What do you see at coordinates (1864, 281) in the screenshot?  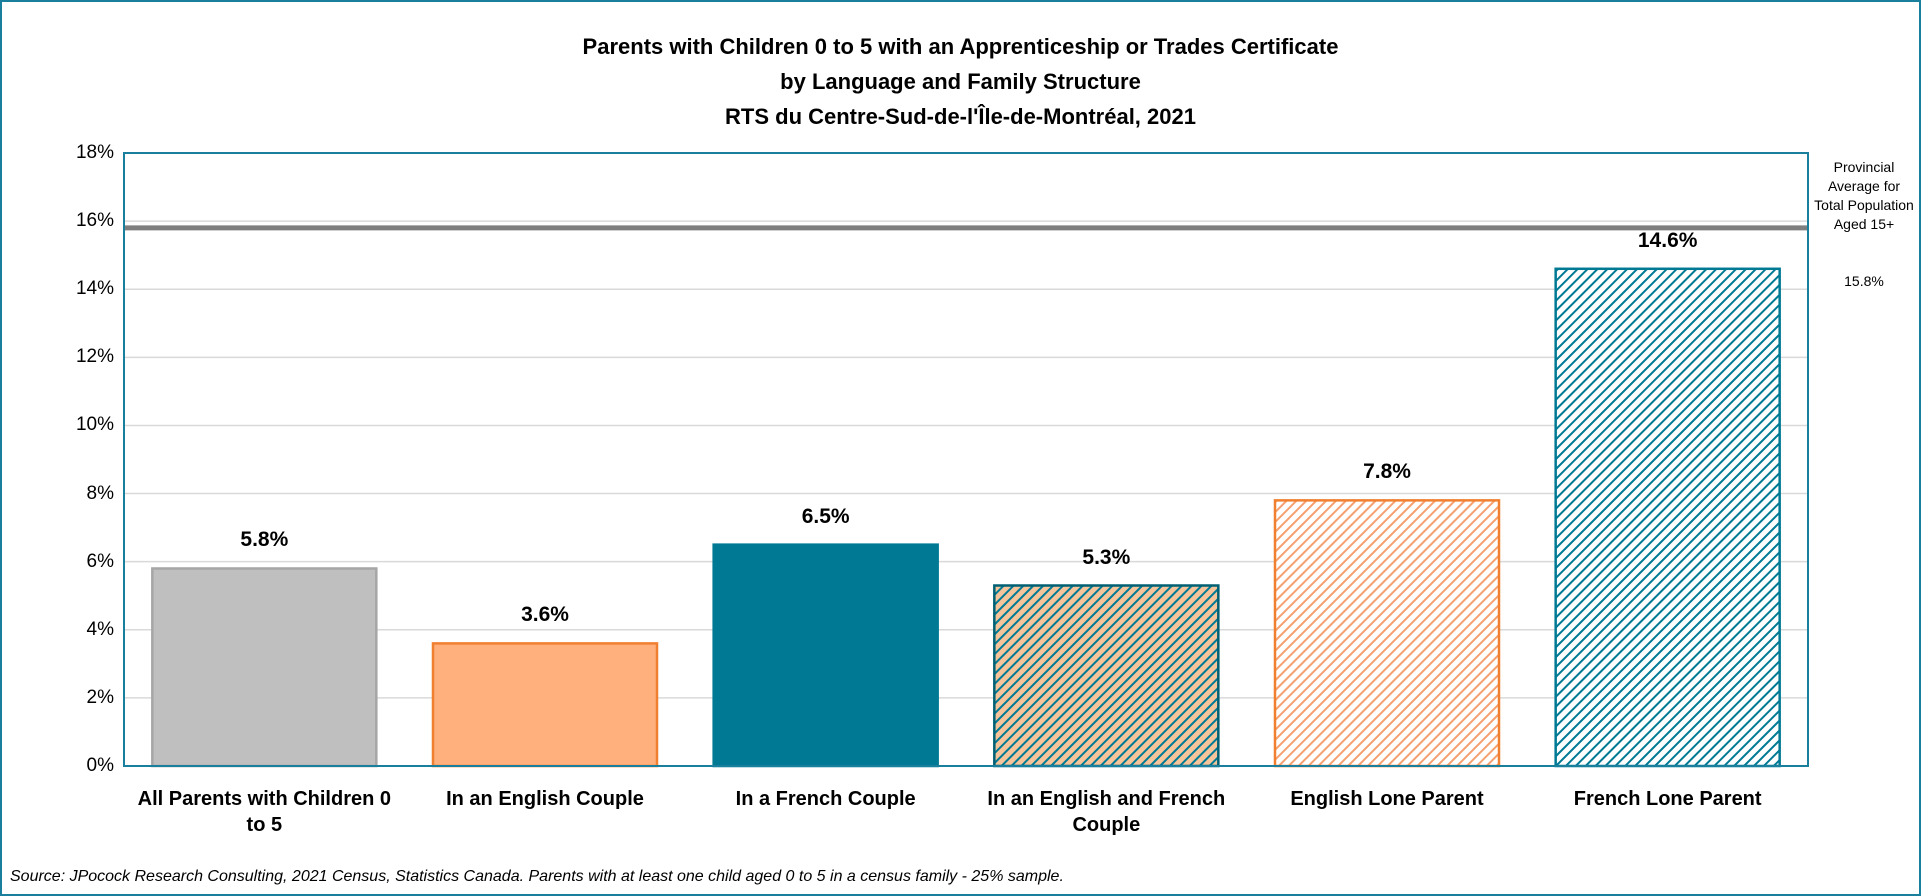 I see `reference-label: 15.8%` at bounding box center [1864, 281].